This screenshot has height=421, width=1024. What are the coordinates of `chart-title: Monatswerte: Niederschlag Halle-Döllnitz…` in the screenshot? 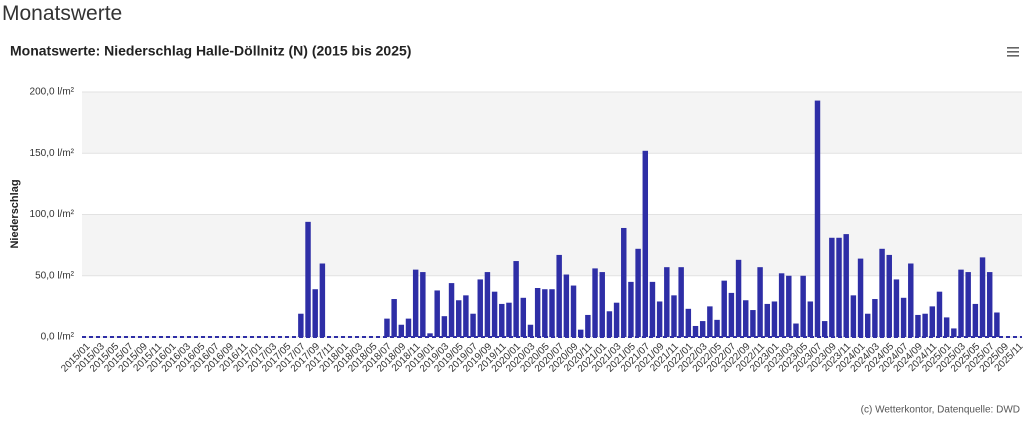 It's located at (210, 51).